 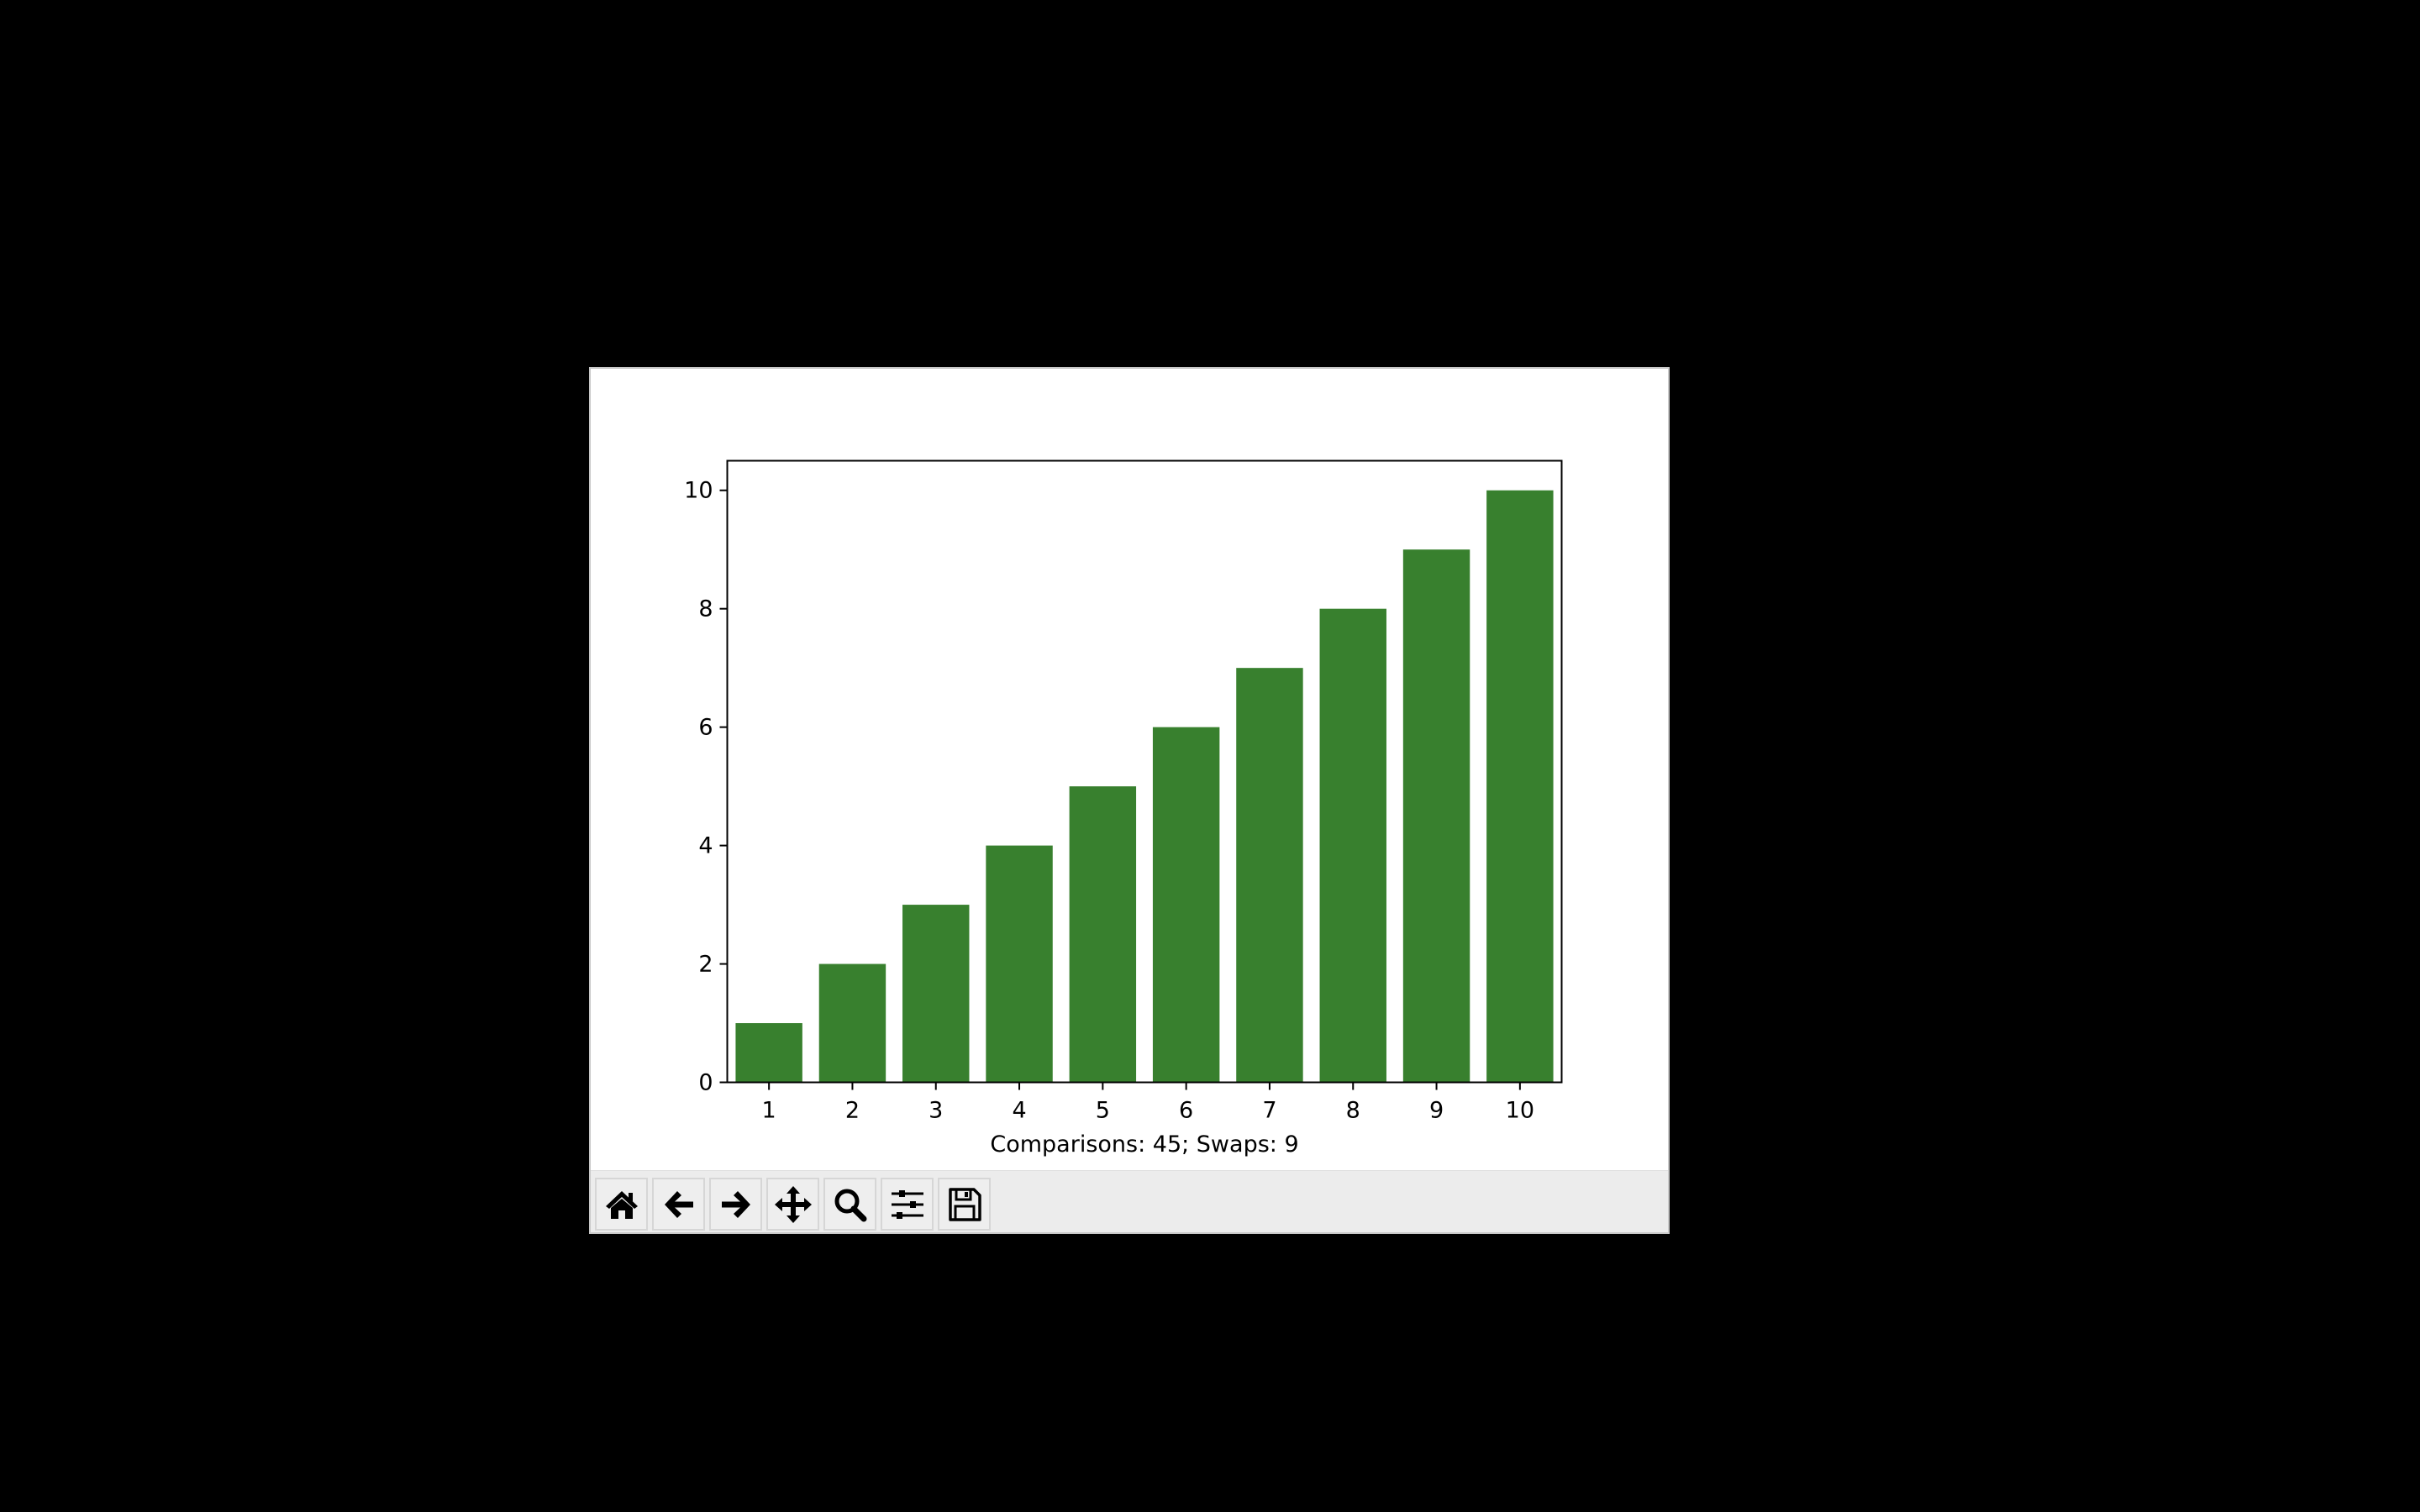 I want to click on magnifier-icon, so click(x=850, y=1205).